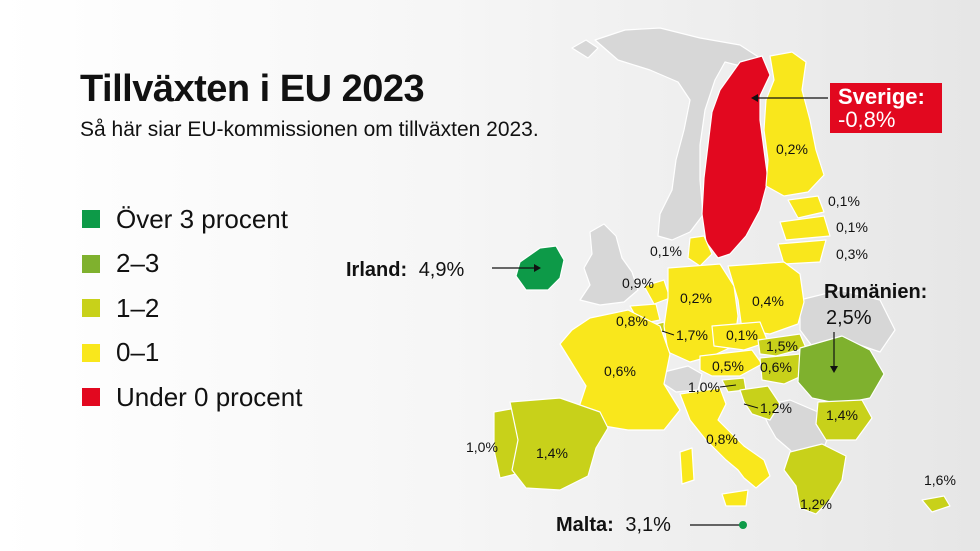 Image resolution: width=980 pixels, height=551 pixels. What do you see at coordinates (252, 89) in the screenshot?
I see `page-title: Tillväxten i EU 2023` at bounding box center [252, 89].